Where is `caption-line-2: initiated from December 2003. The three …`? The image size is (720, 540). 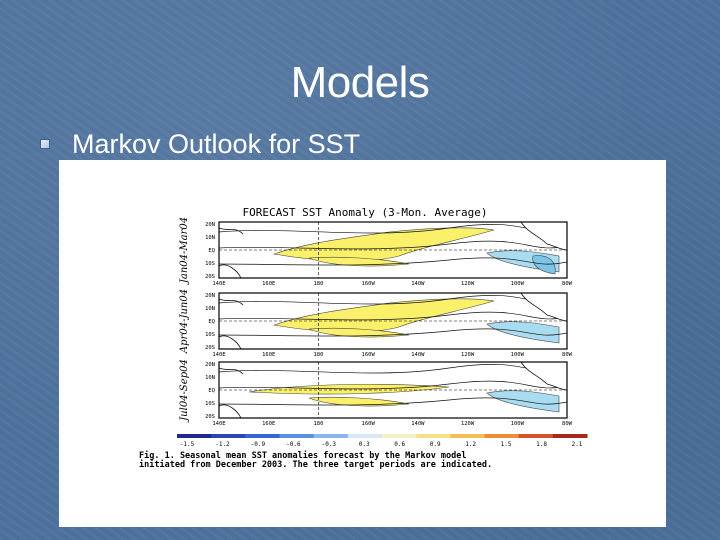 caption-line-2: initiated from December 2003. The three … is located at coordinates (315, 464).